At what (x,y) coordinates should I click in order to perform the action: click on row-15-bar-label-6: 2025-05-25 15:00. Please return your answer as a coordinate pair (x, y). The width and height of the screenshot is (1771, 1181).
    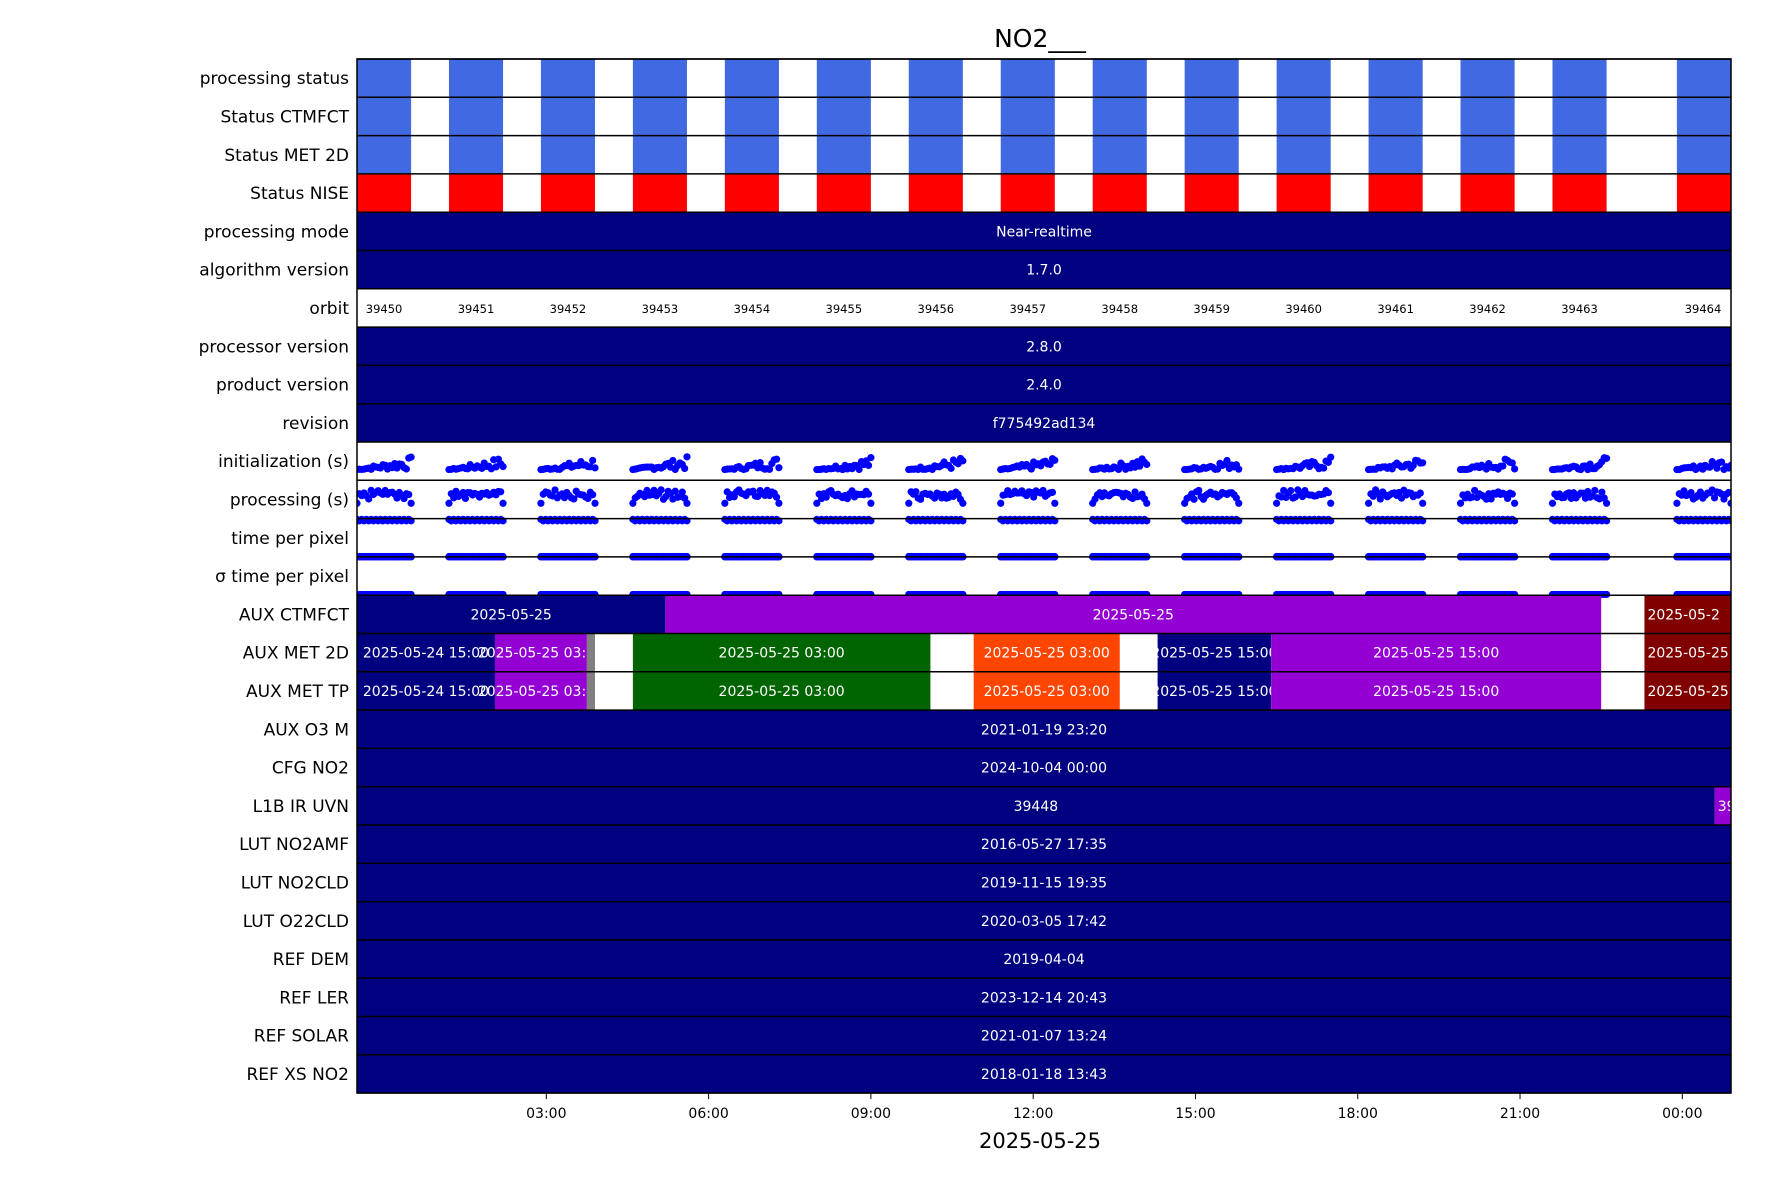
    Looking at the image, I should click on (1436, 654).